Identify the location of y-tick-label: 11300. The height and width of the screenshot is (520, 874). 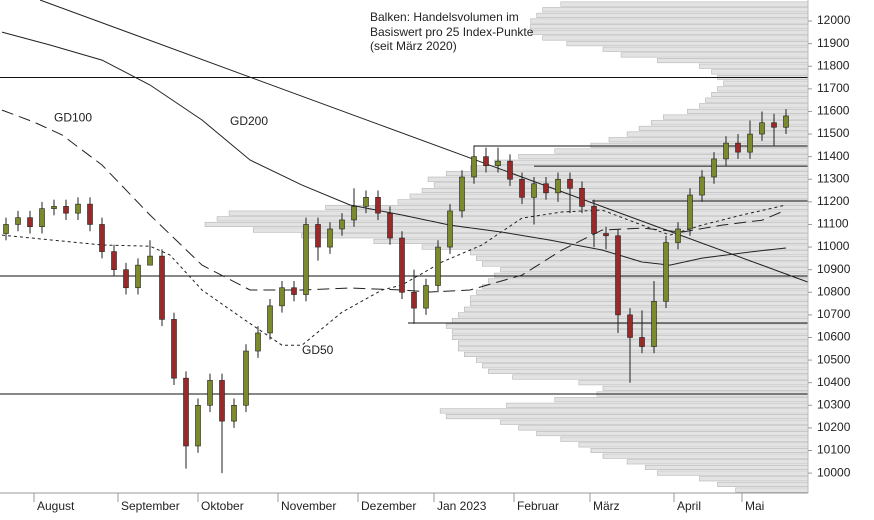
(833, 178).